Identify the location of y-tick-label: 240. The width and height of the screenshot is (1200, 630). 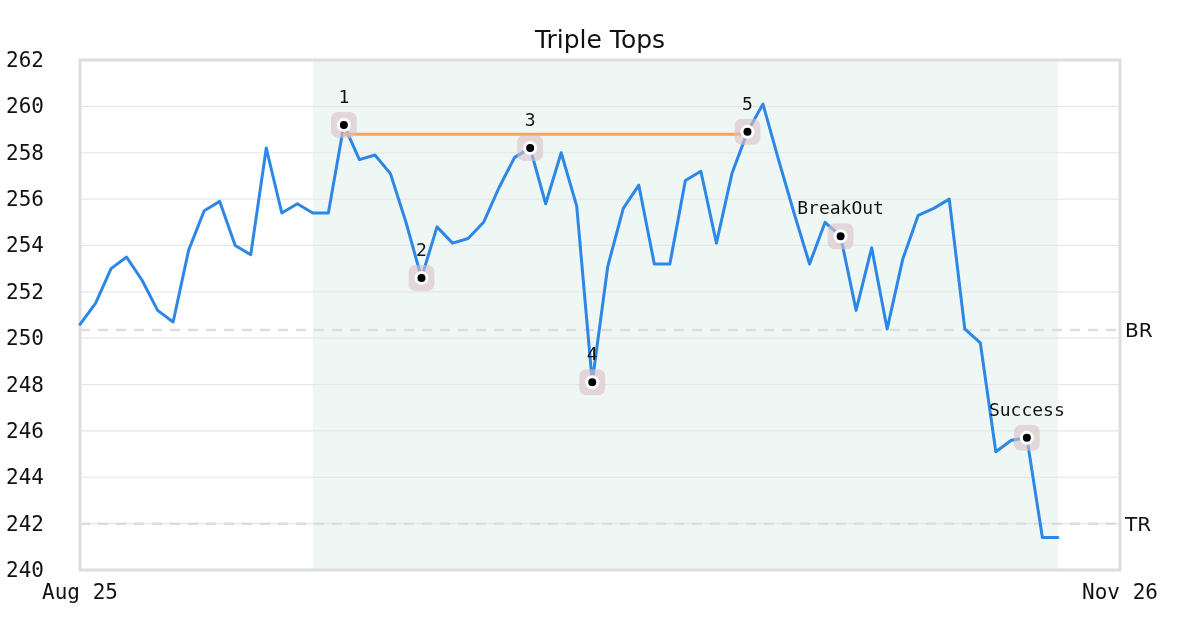
(25, 570).